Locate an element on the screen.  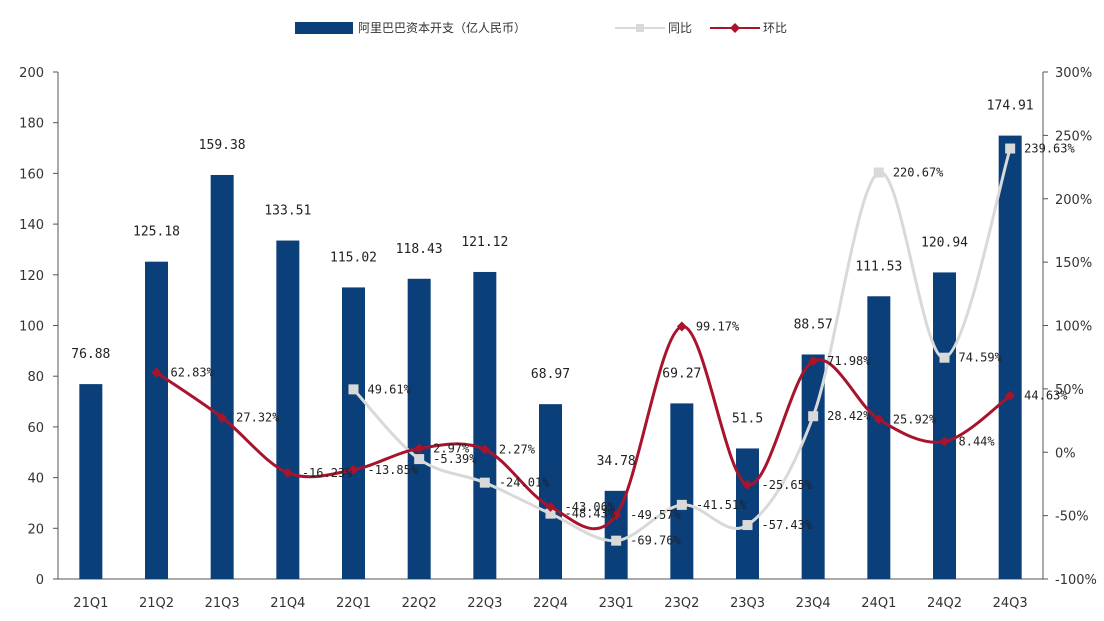
right-tick-label: 100% is located at coordinates (1073, 327).